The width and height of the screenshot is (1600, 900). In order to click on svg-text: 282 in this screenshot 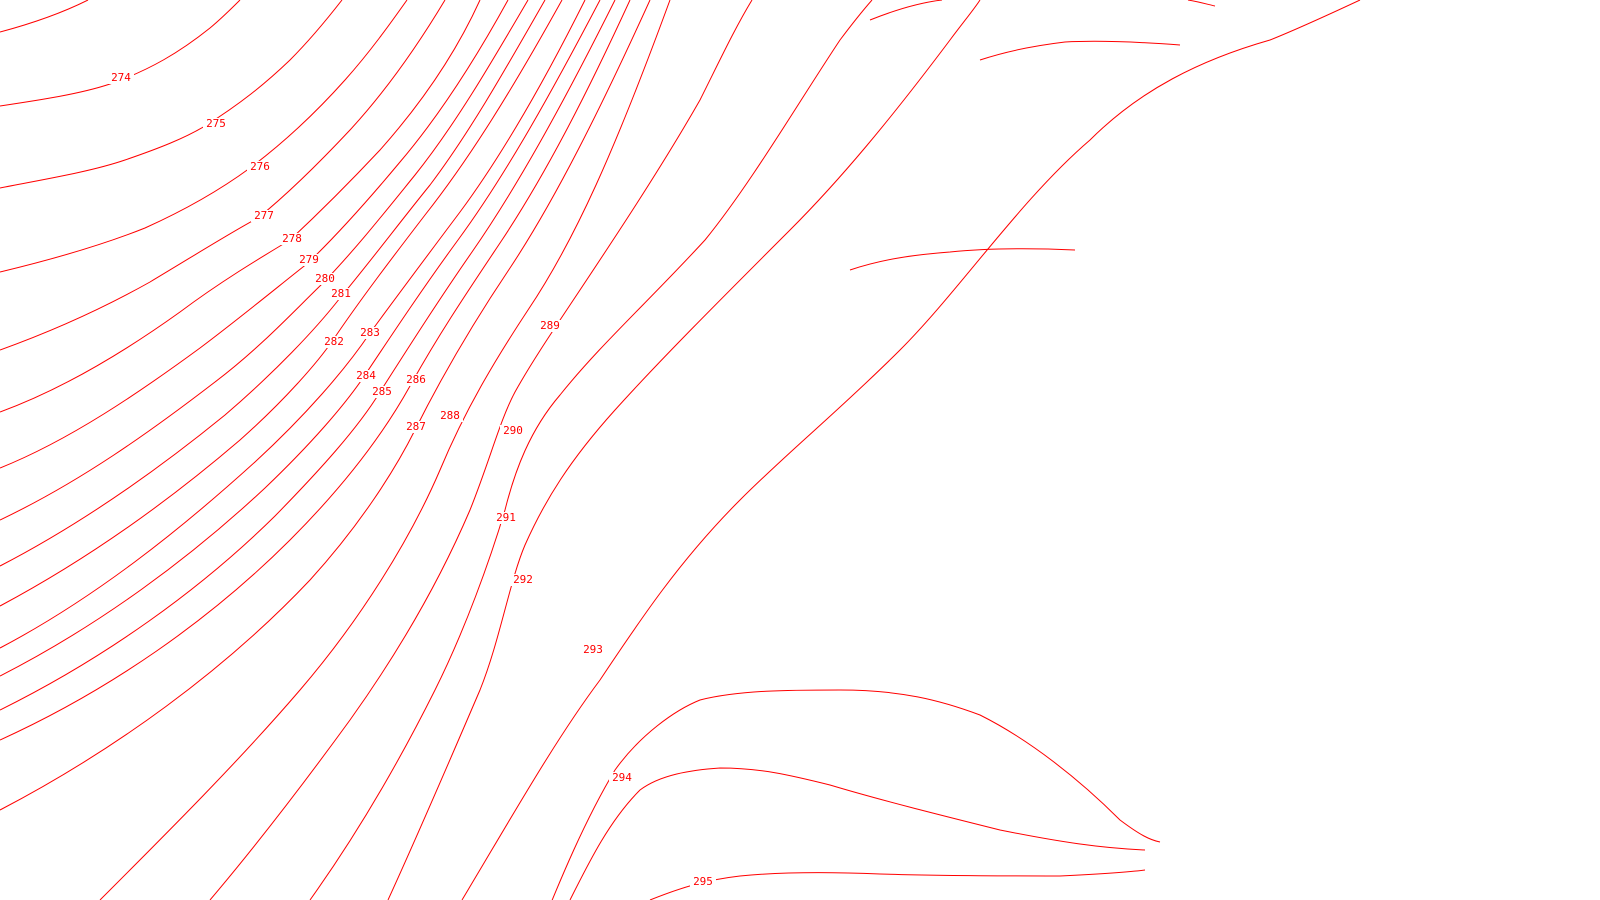, I will do `click(334, 341)`.